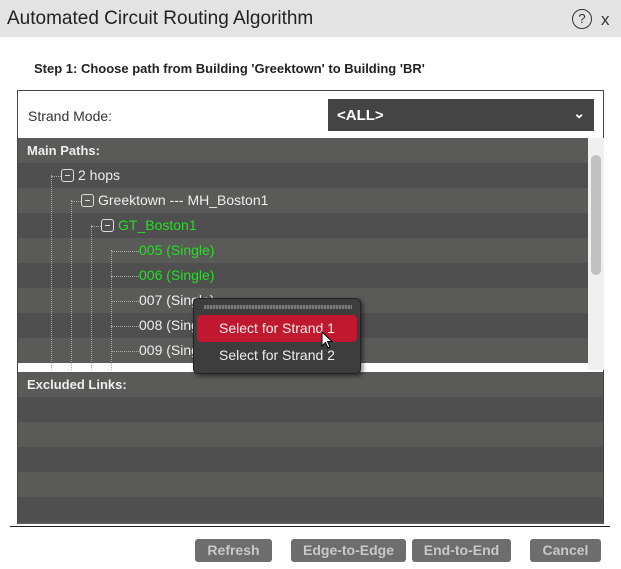 This screenshot has height=569, width=621. Describe the element at coordinates (596, 215) in the screenshot. I see `scrollbar-thumb` at that location.